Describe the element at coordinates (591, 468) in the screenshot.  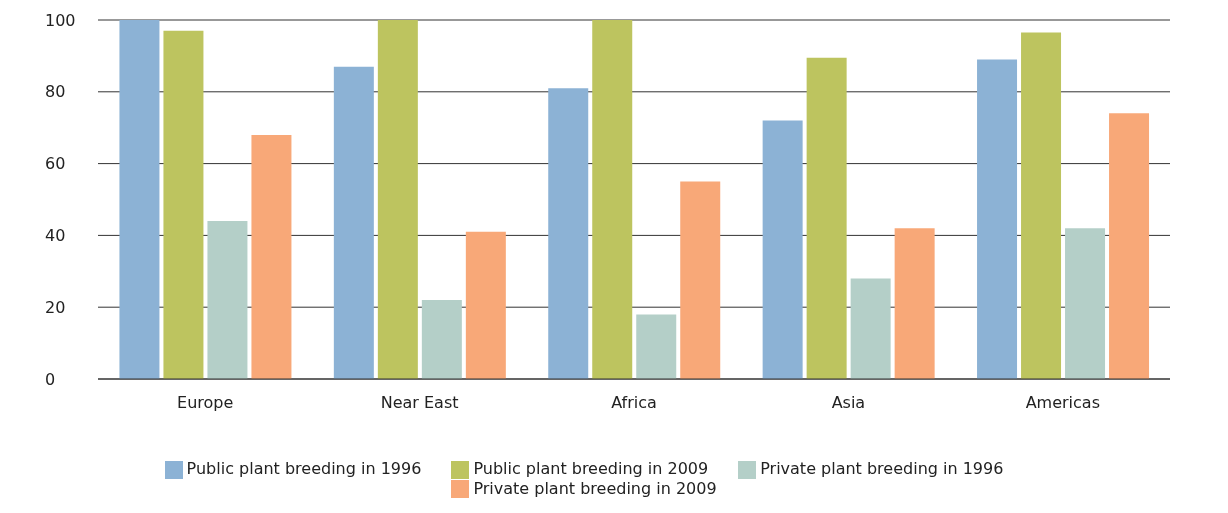
I see `legend-label: Public plant breeding in 2009` at that location.